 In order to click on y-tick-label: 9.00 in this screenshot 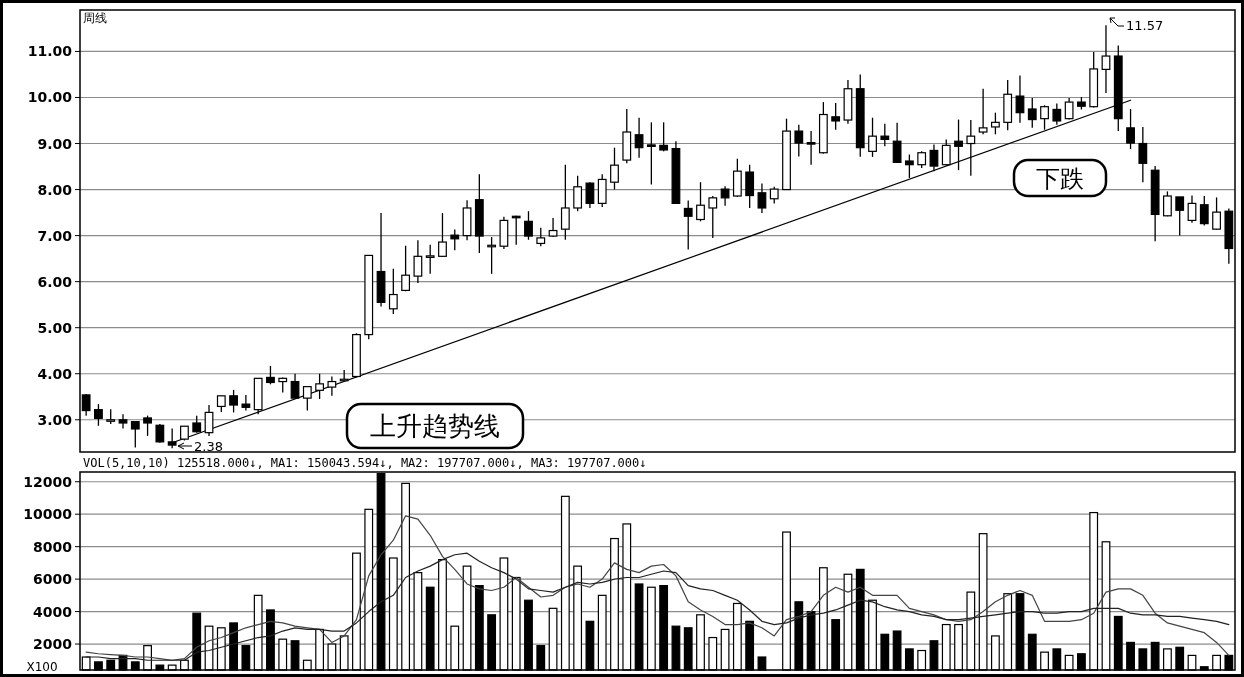, I will do `click(55, 143)`.